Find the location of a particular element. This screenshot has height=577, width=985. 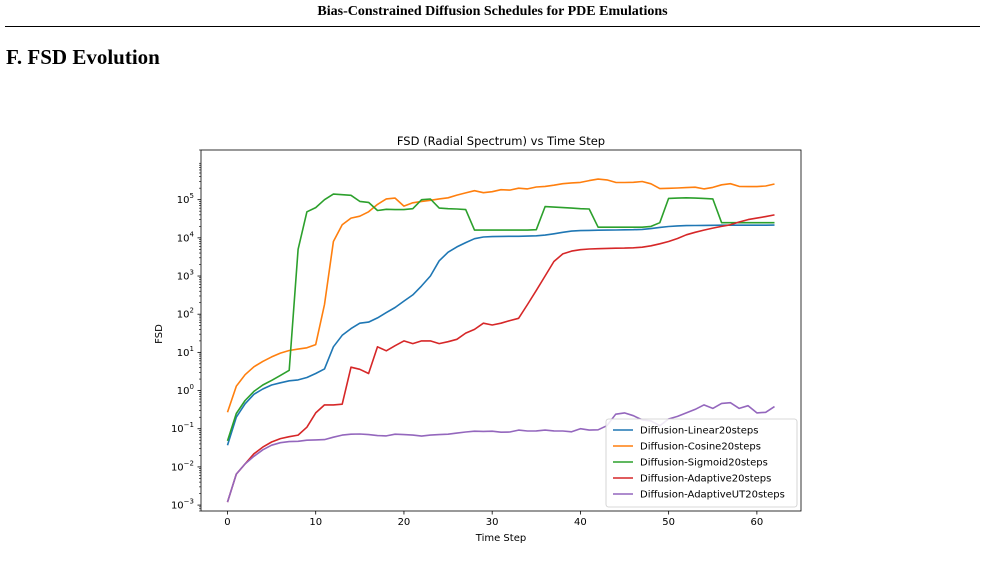

y-tick-label: 10⁻¹ is located at coordinates (182, 428).